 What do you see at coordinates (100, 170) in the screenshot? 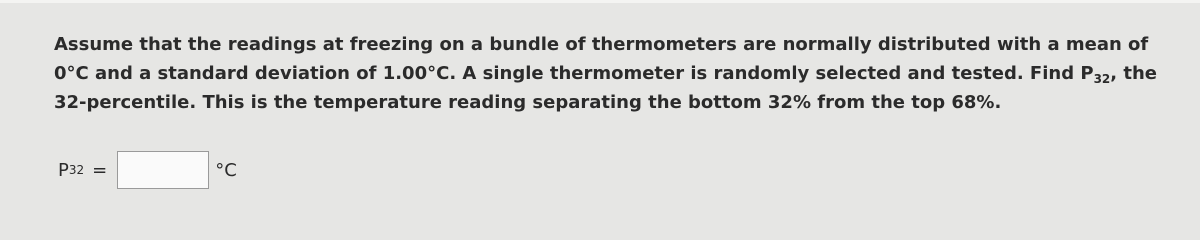
I see `answer-equals: =` at bounding box center [100, 170].